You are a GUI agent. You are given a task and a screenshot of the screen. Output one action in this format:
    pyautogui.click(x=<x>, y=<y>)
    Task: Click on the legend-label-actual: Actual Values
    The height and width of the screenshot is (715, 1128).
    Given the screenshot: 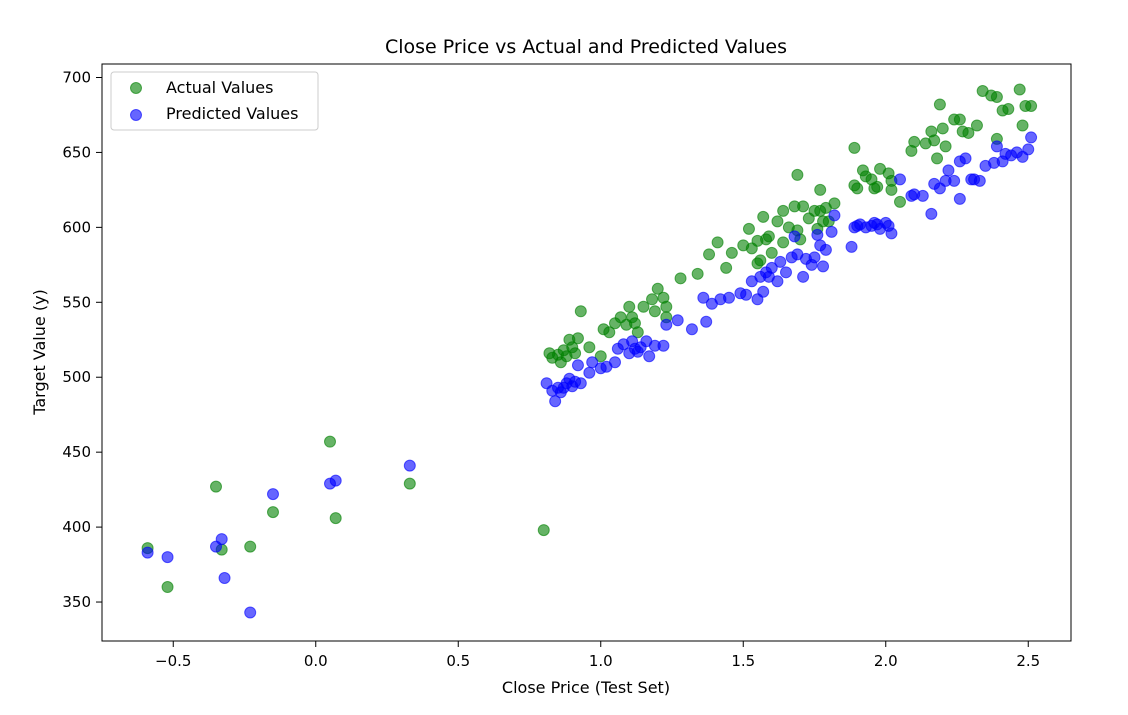 What is the action you would take?
    pyautogui.click(x=219, y=87)
    